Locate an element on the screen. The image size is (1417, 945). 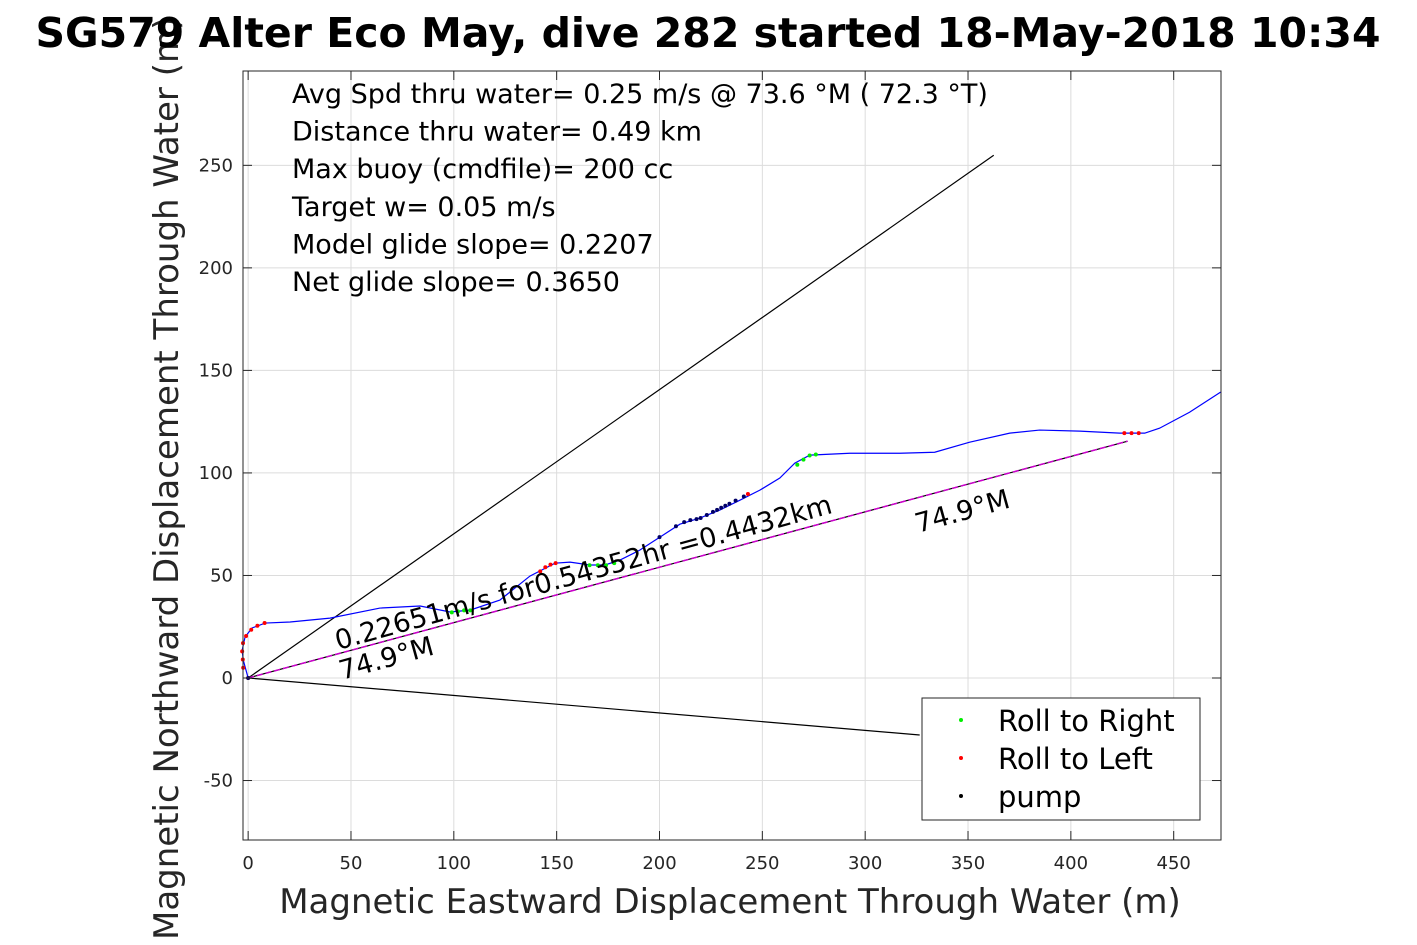
x-tick-label: 0 is located at coordinates (247, 863).